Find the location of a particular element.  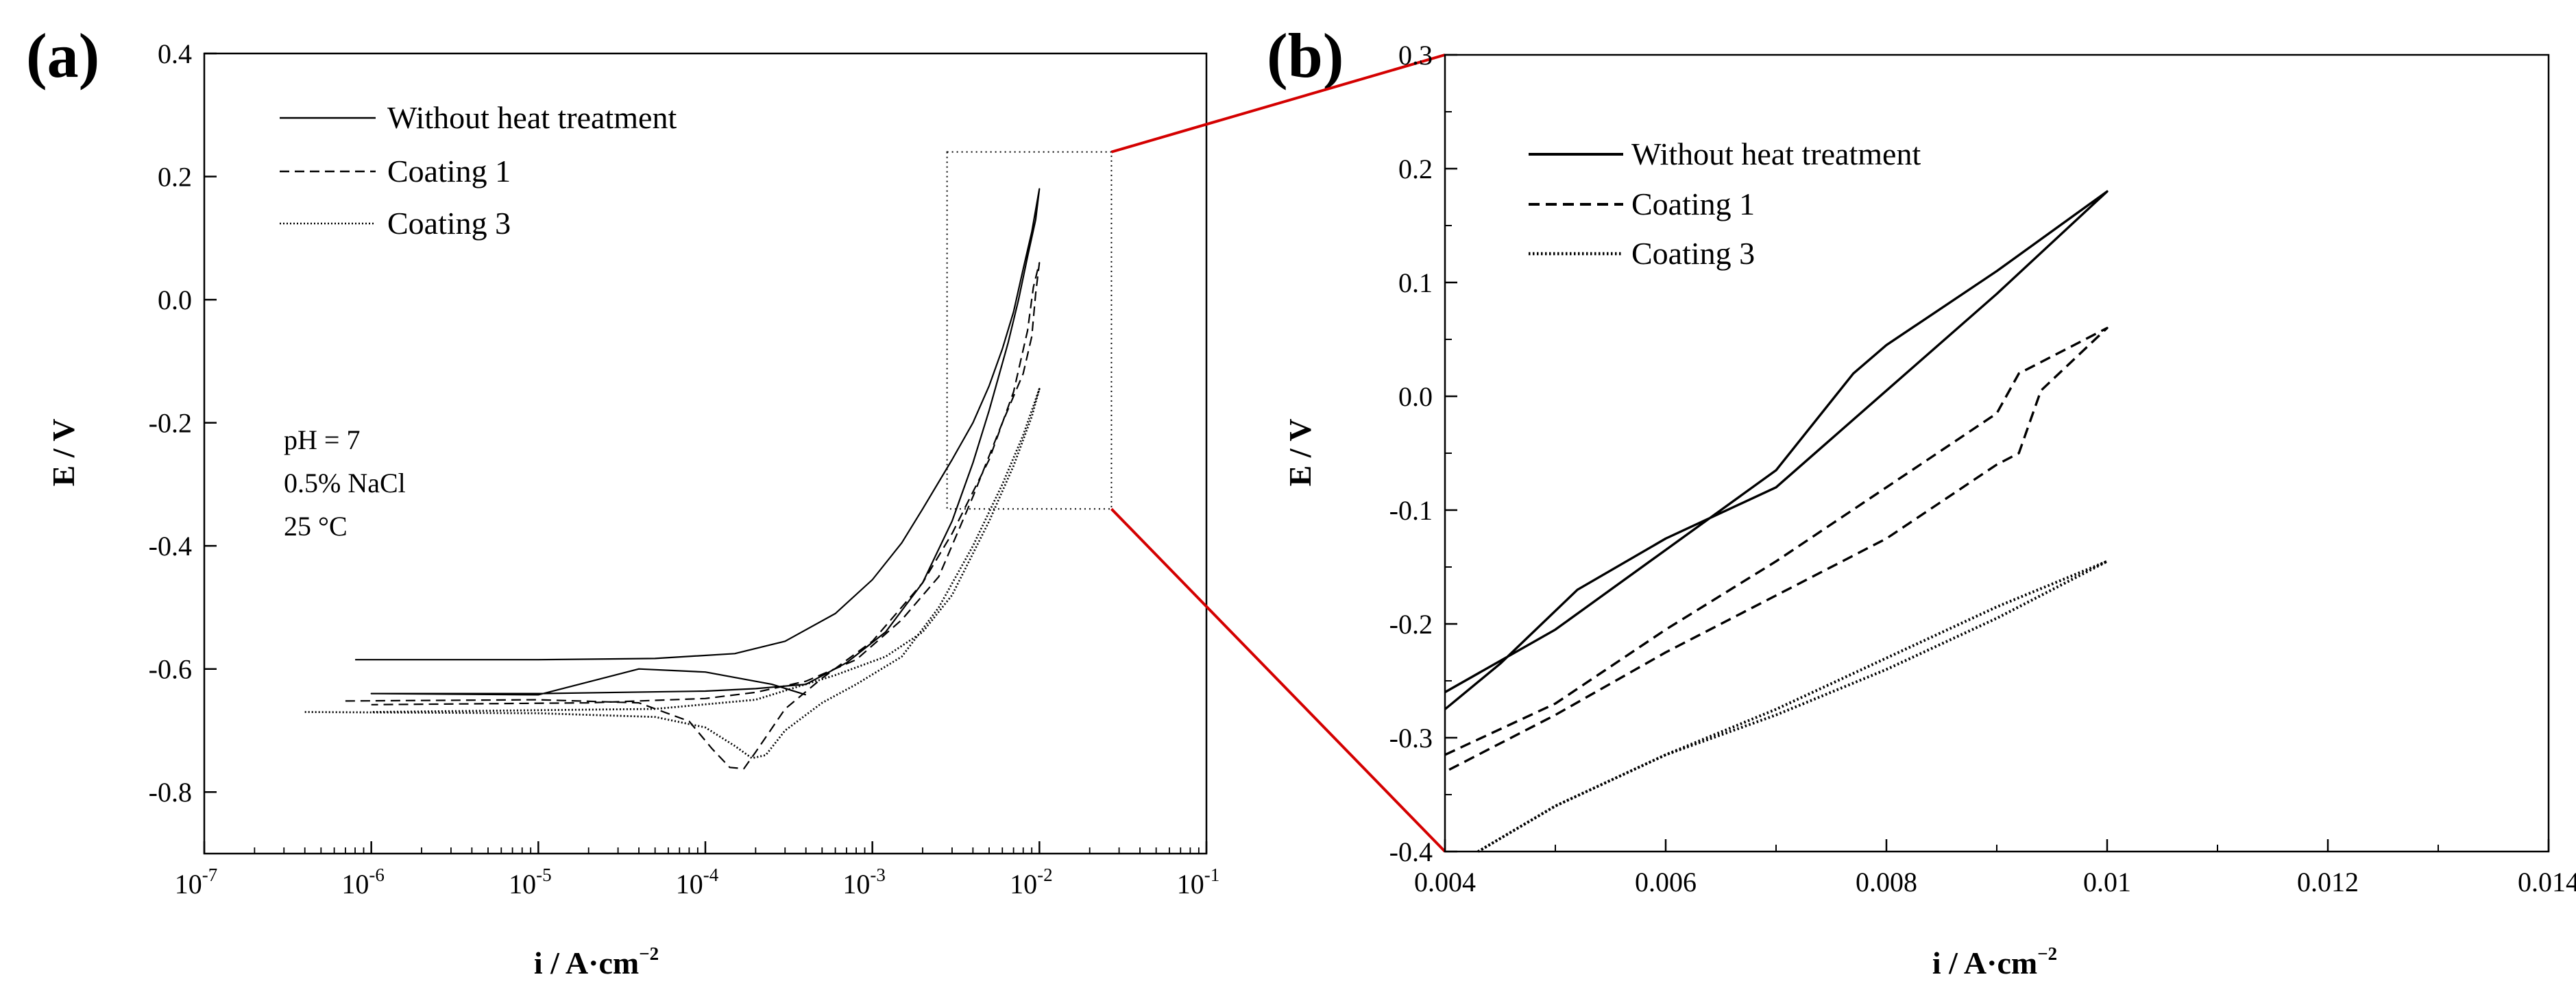

panel-b-x-tick-labels: 0.004 0.006 0.008 0.01 0.012 0.014 is located at coordinates (1995, 882).